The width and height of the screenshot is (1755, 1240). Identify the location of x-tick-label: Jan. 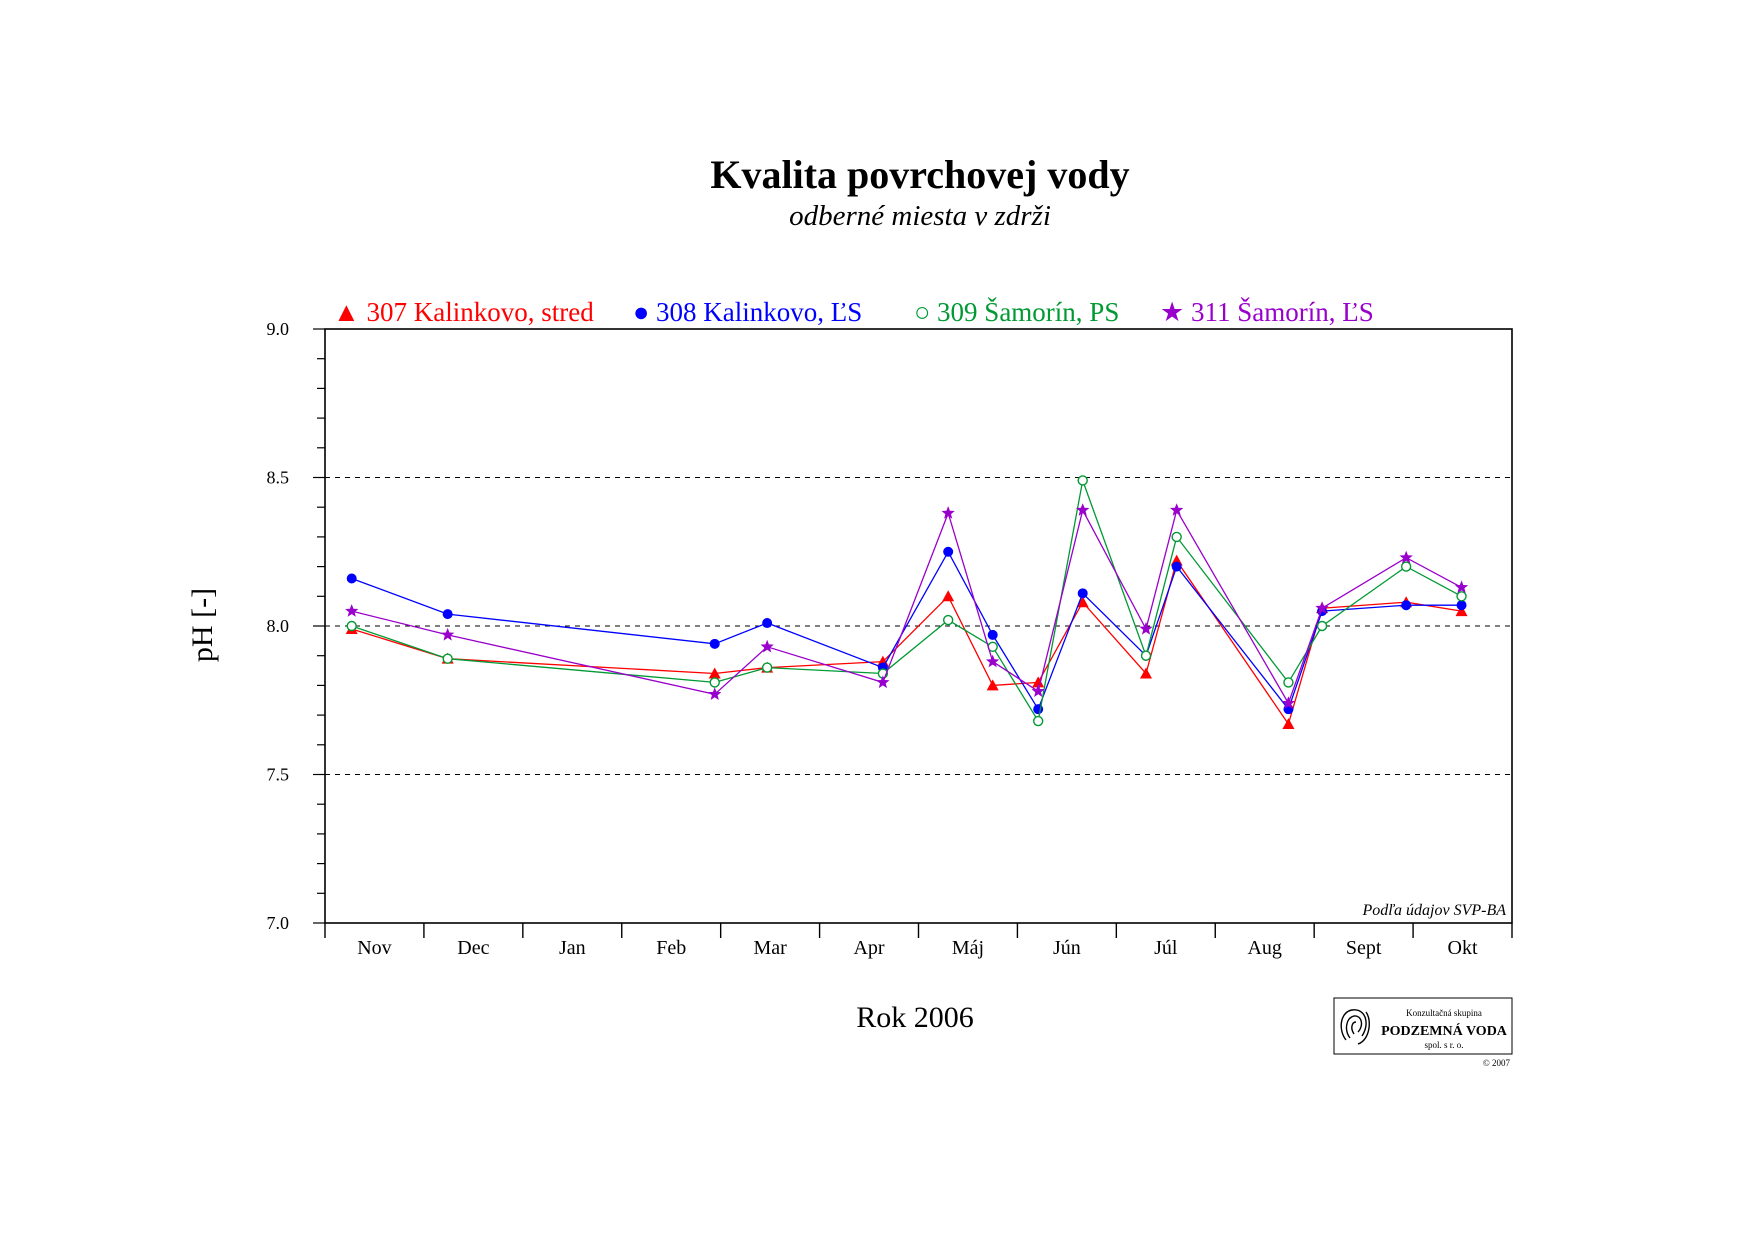
(572, 948).